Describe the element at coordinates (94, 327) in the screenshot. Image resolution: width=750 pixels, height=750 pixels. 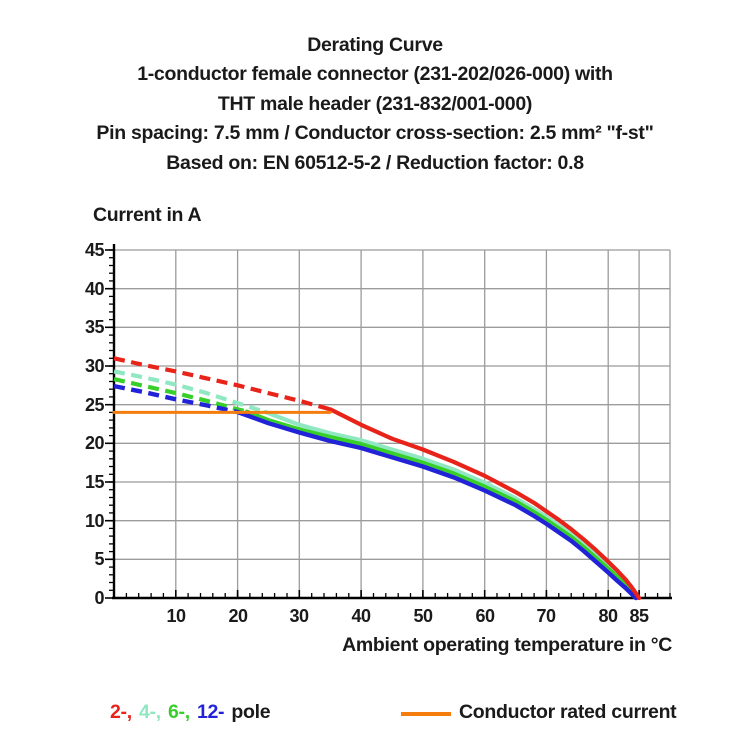
I see `y-tick-label: 35` at that location.